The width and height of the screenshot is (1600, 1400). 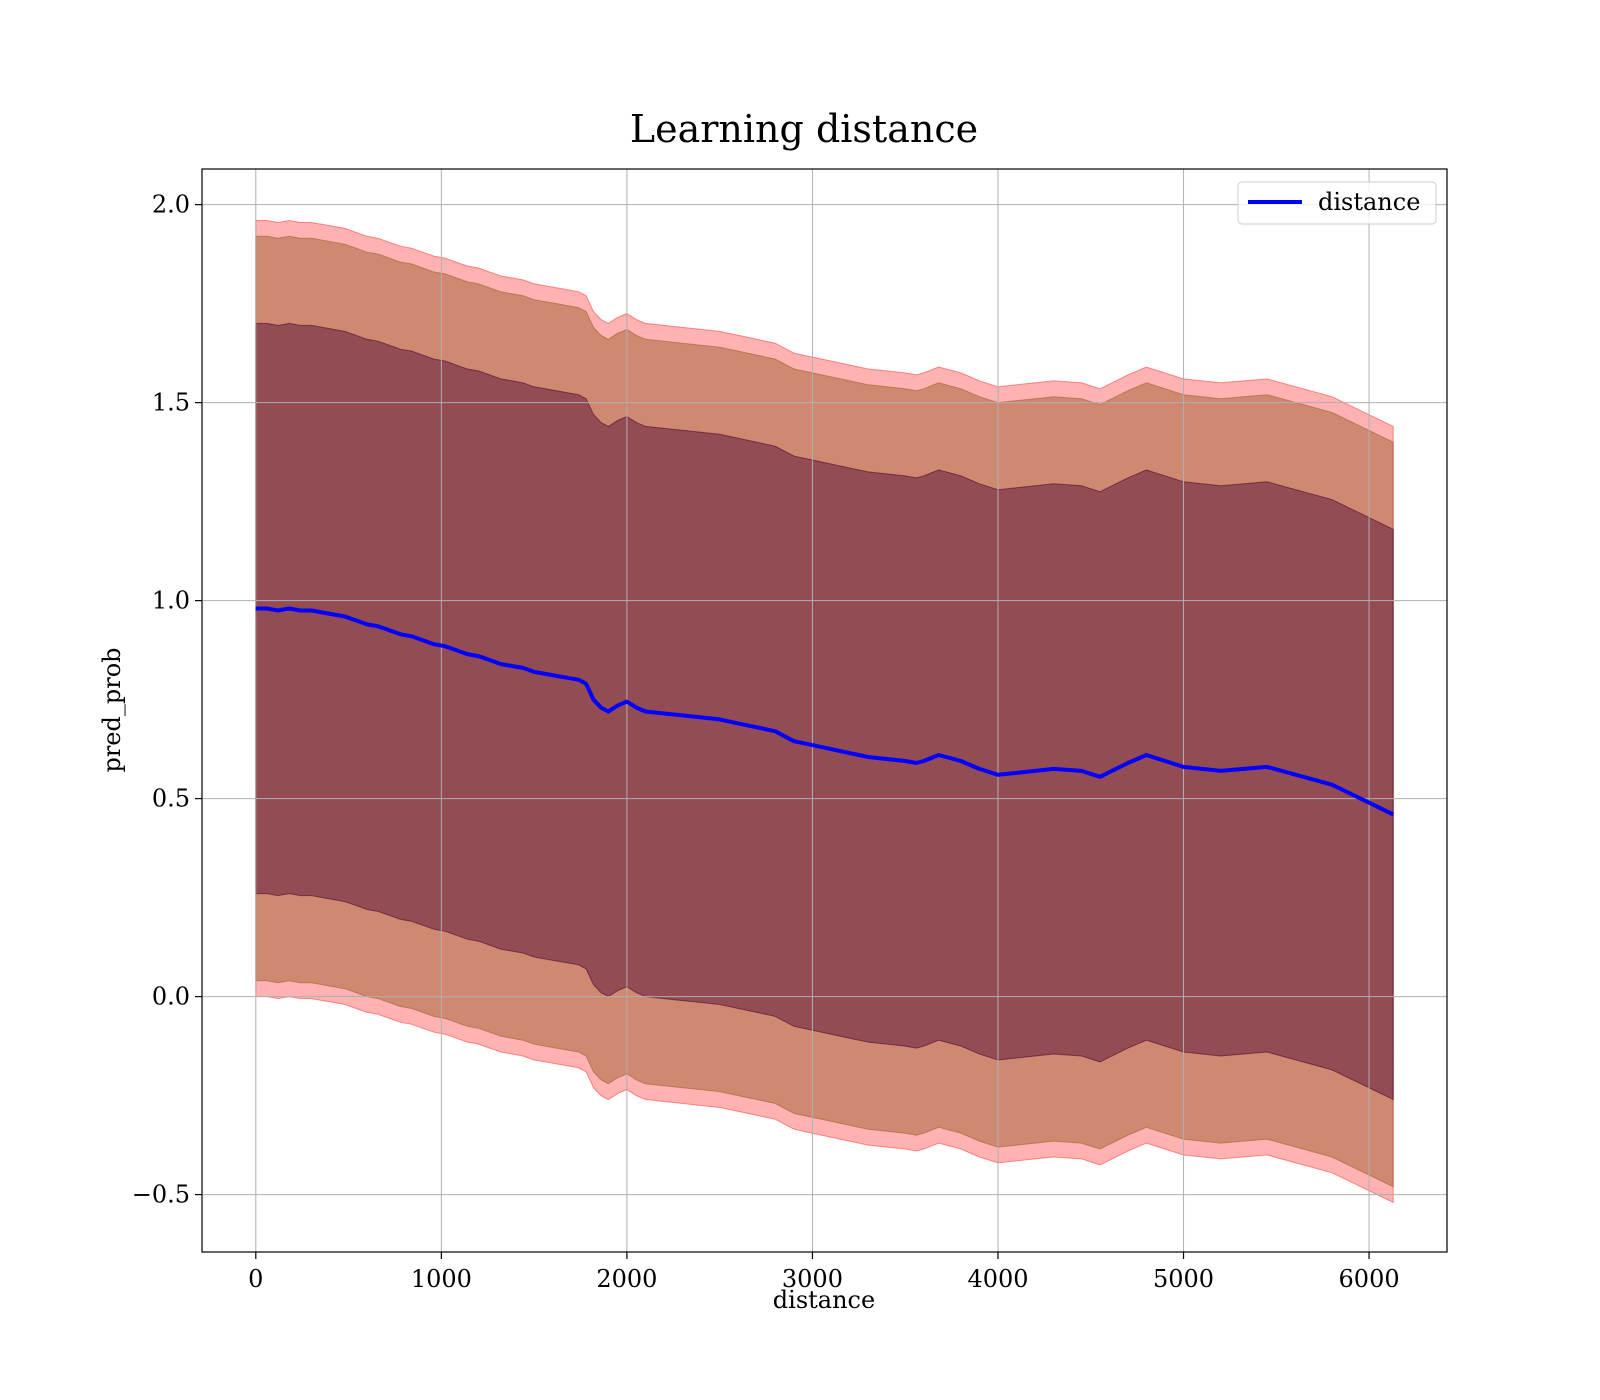 I want to click on legend-label-distance: distance, so click(x=1369, y=202).